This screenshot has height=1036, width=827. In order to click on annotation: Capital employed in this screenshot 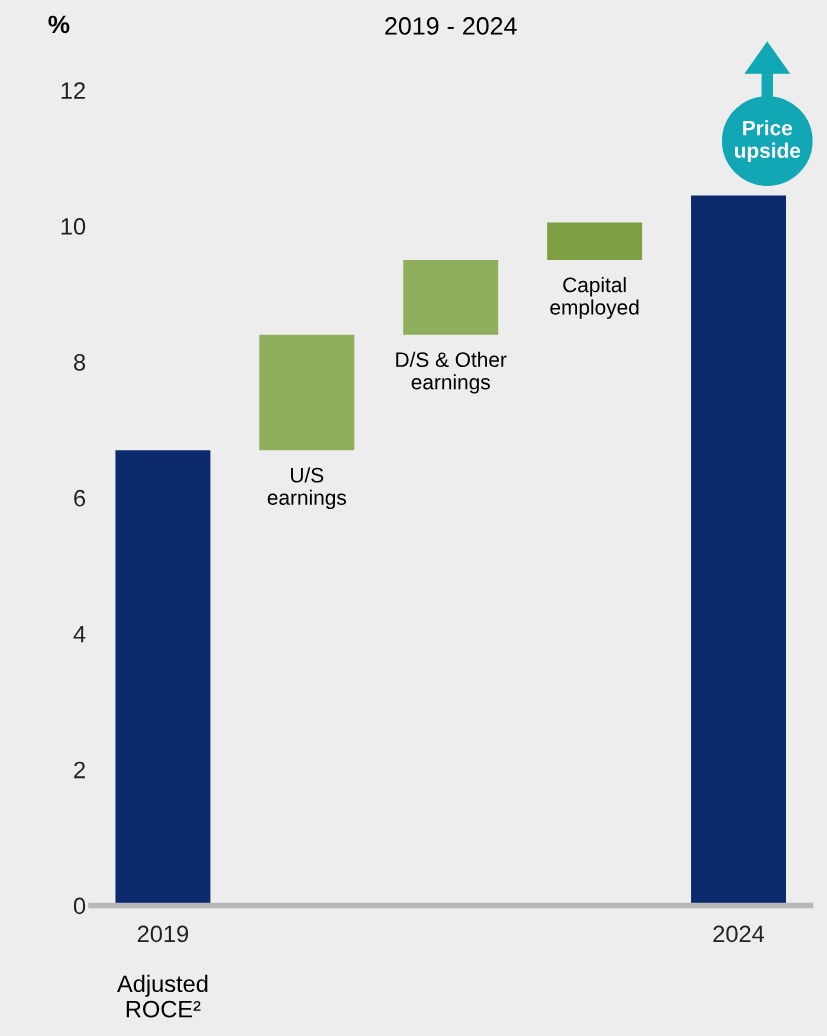, I will do `click(594, 297)`.